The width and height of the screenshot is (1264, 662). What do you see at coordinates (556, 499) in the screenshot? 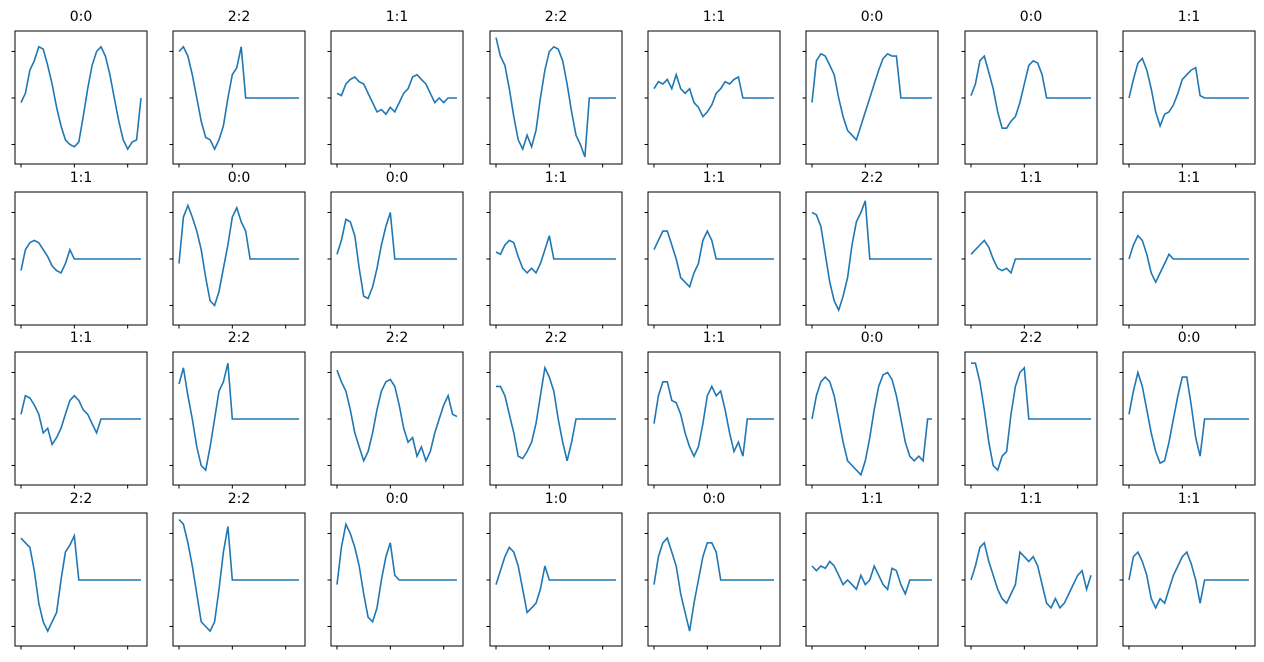
I see `panel-title: 1:0` at bounding box center [556, 499].